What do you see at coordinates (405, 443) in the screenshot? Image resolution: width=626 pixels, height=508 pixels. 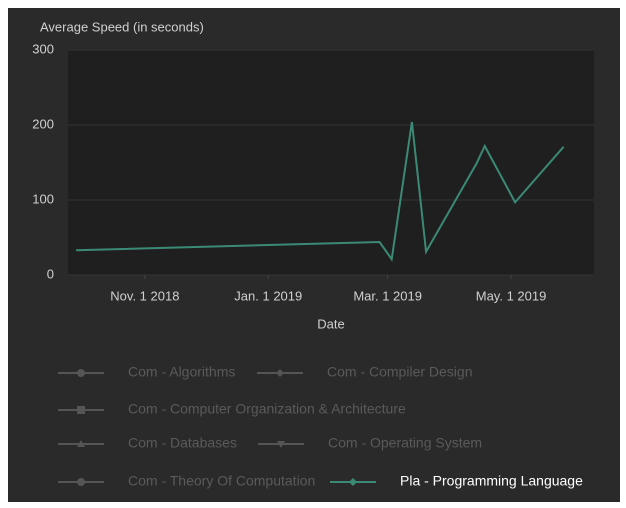 I see `legend-label: Com - Operating System` at bounding box center [405, 443].